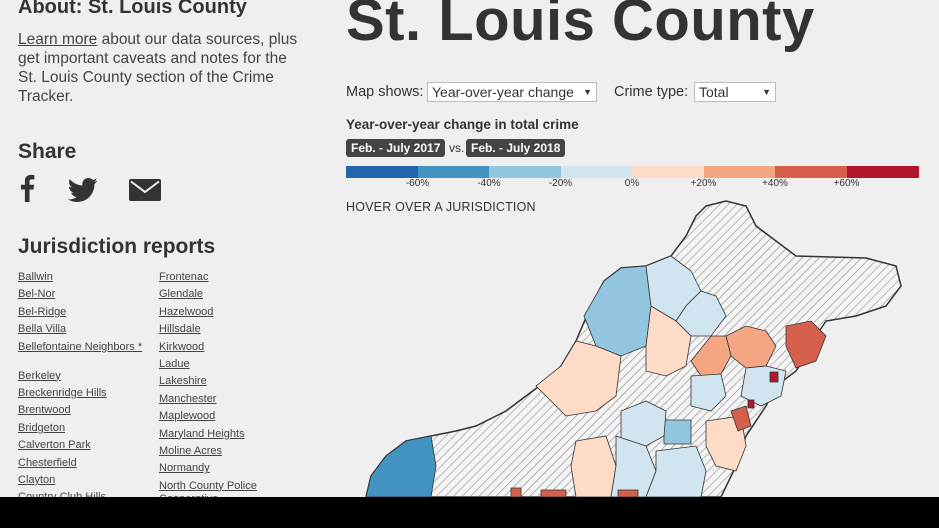 Image resolution: width=939 pixels, height=528 pixels. What do you see at coordinates (145, 192) in the screenshot?
I see `email-icon` at bounding box center [145, 192].